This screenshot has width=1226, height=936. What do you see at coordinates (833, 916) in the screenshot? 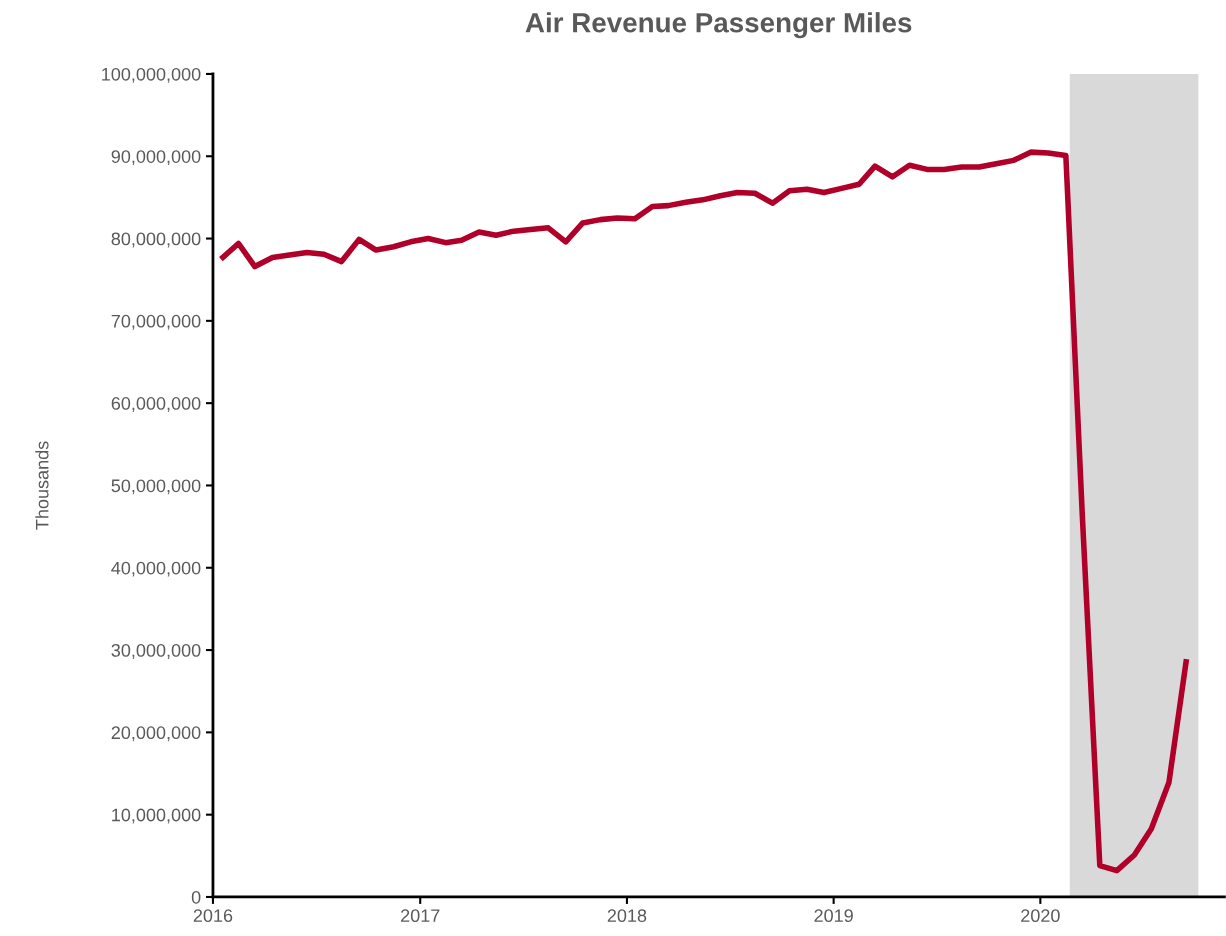
I see `x-tick-label: 2019` at bounding box center [833, 916].